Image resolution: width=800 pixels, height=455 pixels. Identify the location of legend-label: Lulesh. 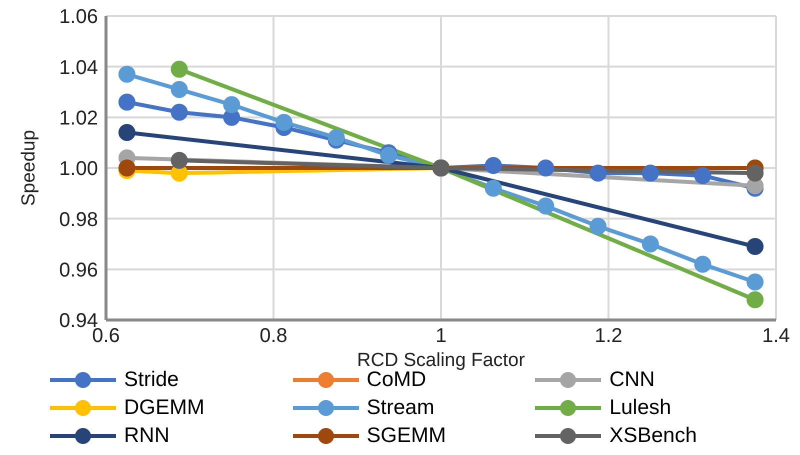
(640, 408).